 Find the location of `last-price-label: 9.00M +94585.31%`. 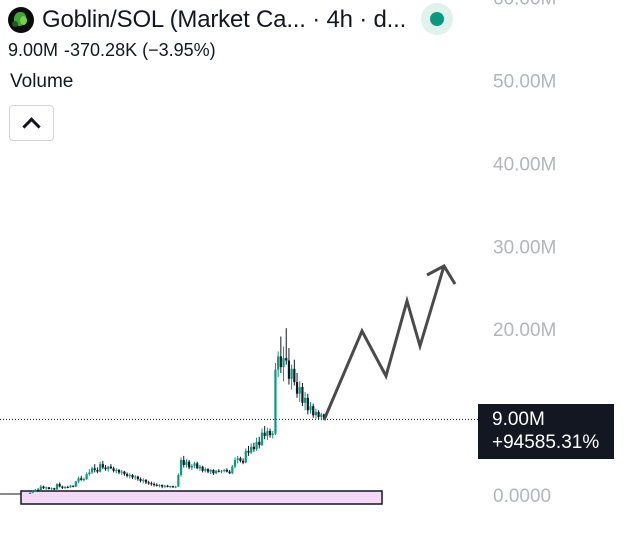

last-price-label: 9.00M +94585.31% is located at coordinates (546, 431).